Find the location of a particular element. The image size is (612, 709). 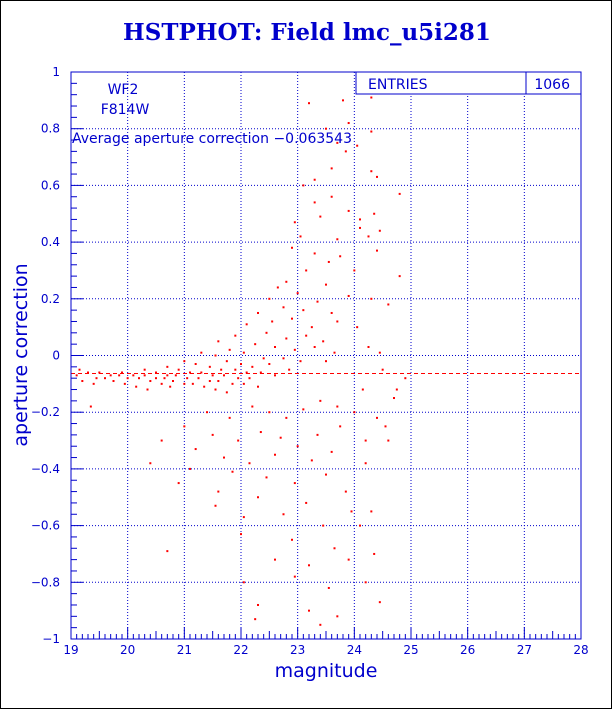

x-tick-label: 22 is located at coordinates (240, 650).